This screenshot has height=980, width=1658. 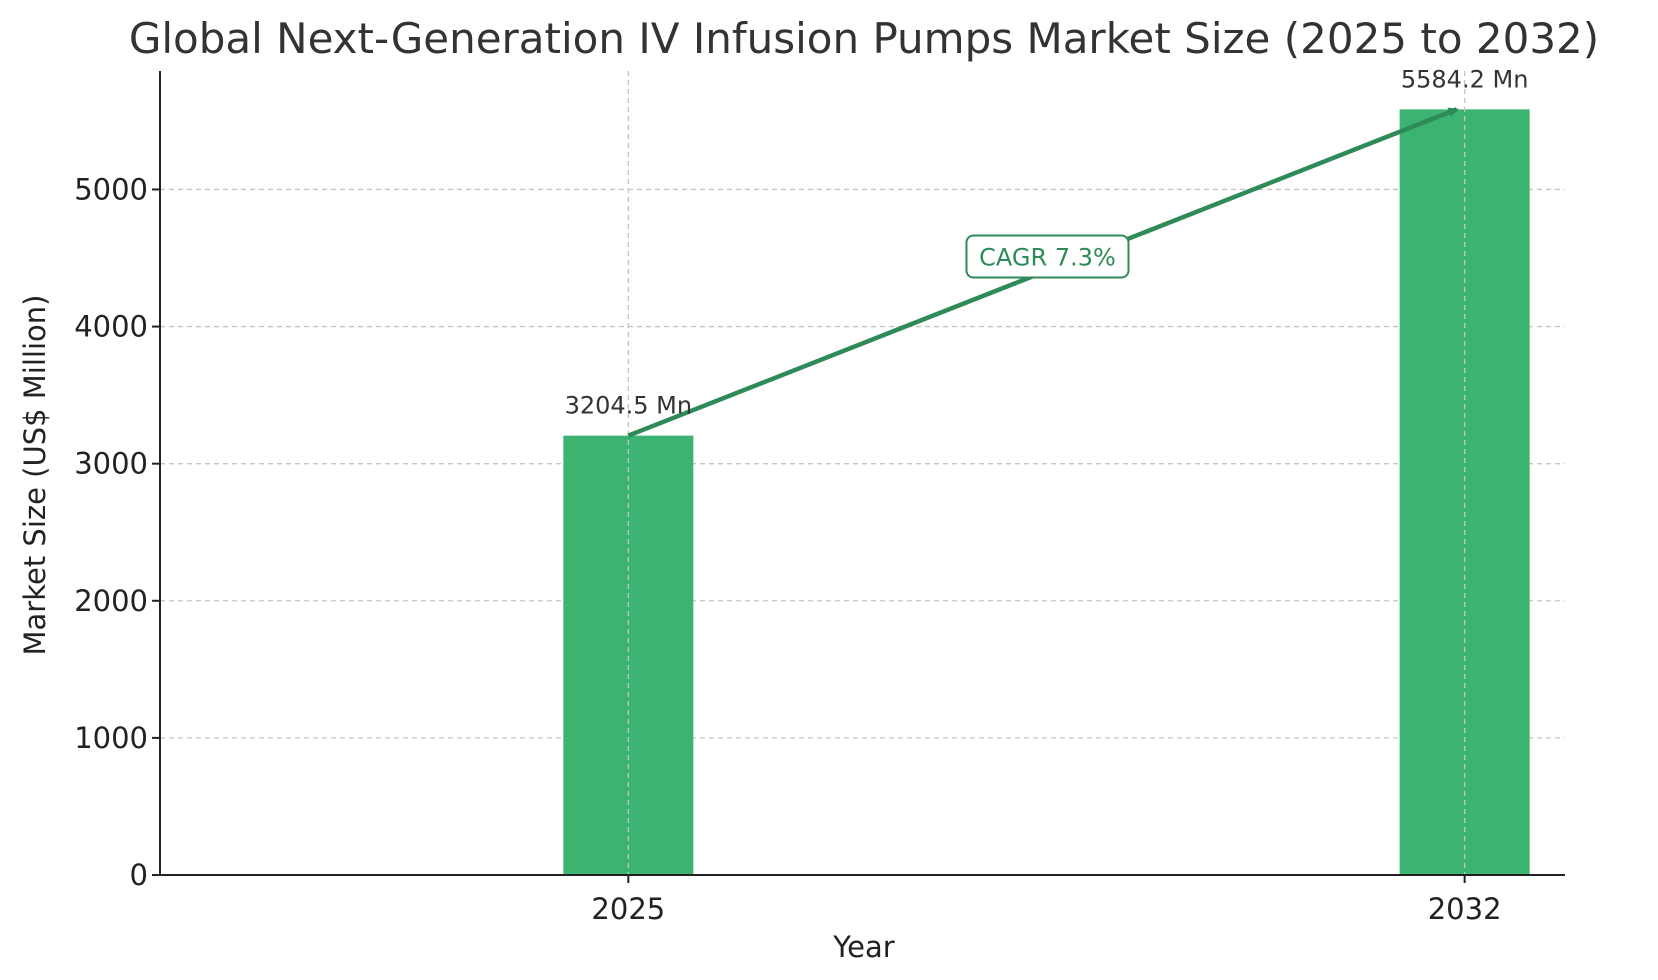 I want to click on y-axis-label: Market Size (US$ Million), so click(x=35, y=475).